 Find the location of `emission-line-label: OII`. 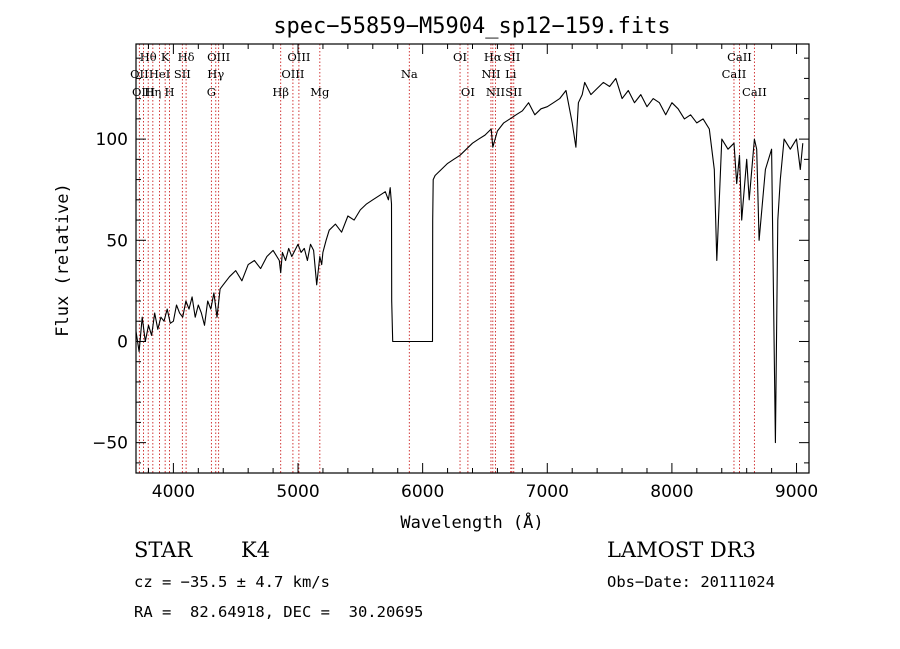

emission-line-label: OII is located at coordinates (139, 74).